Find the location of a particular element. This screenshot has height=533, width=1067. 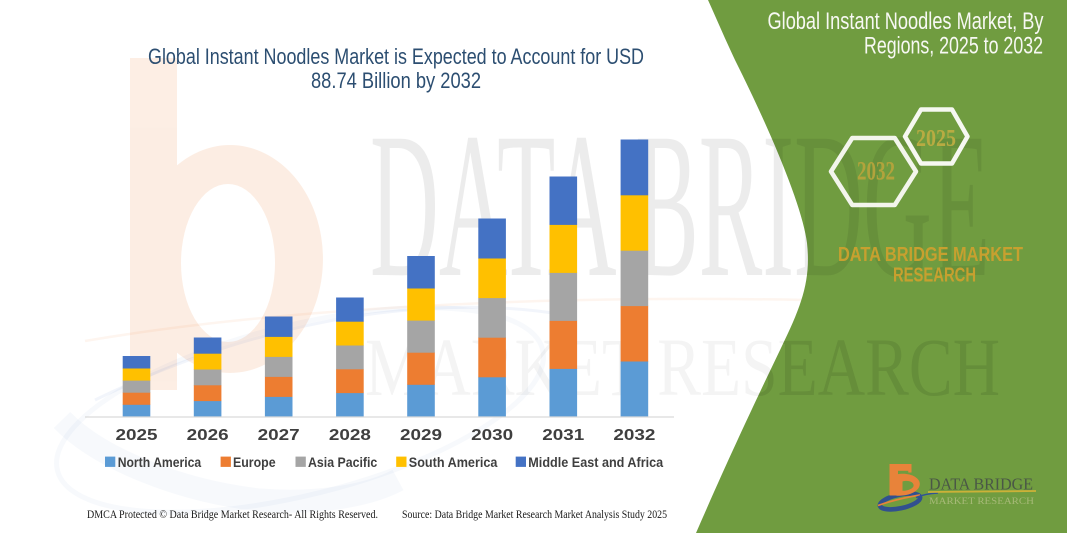

svg-text: 2029 is located at coordinates (421, 435).